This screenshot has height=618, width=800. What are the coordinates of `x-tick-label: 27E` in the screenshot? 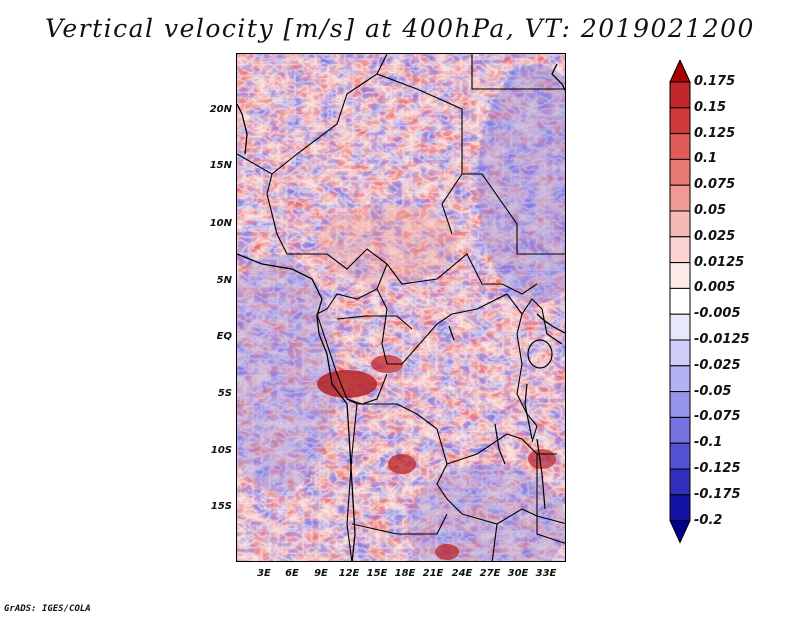 It's located at (490, 573).